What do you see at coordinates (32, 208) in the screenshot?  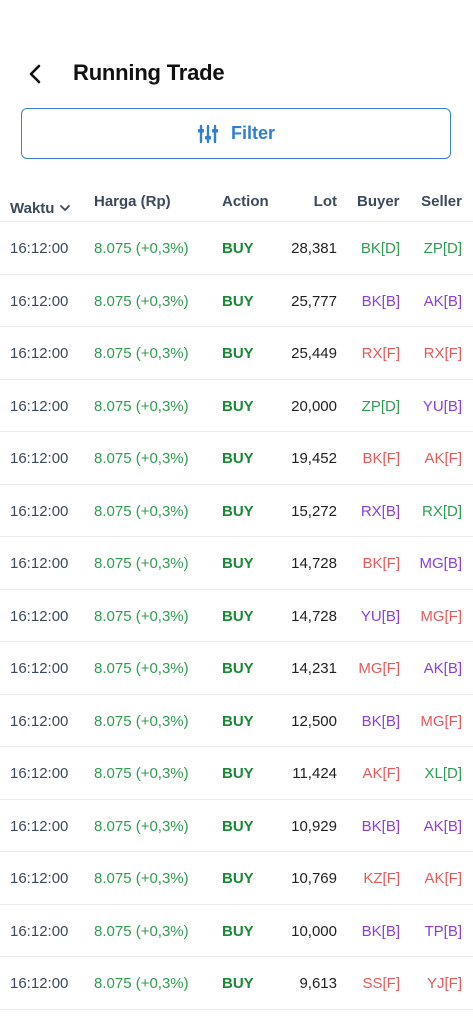 I see `column-label-waktu: Waktu` at bounding box center [32, 208].